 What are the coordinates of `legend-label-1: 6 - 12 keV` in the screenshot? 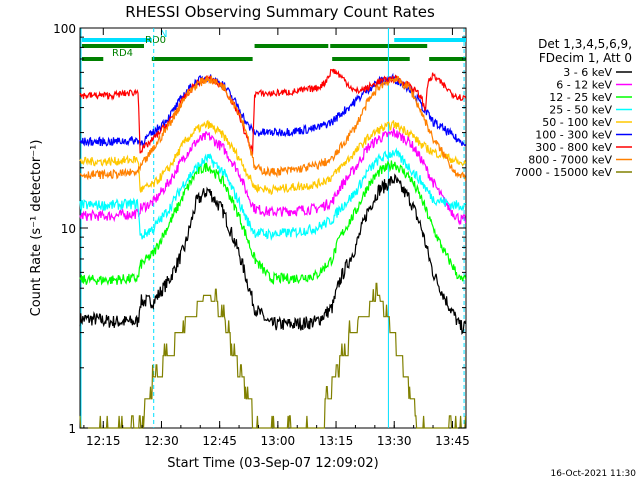 It's located at (584, 85).